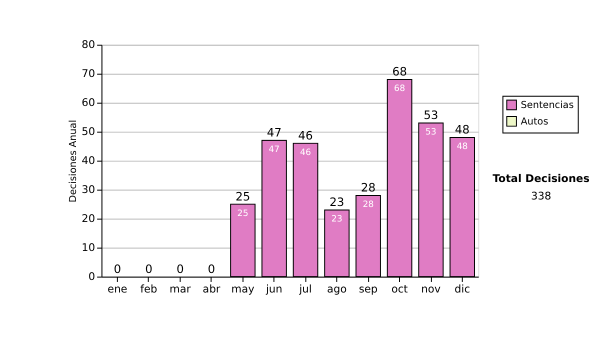  What do you see at coordinates (274, 150) in the screenshot?
I see `data-label: 47` at bounding box center [274, 150].